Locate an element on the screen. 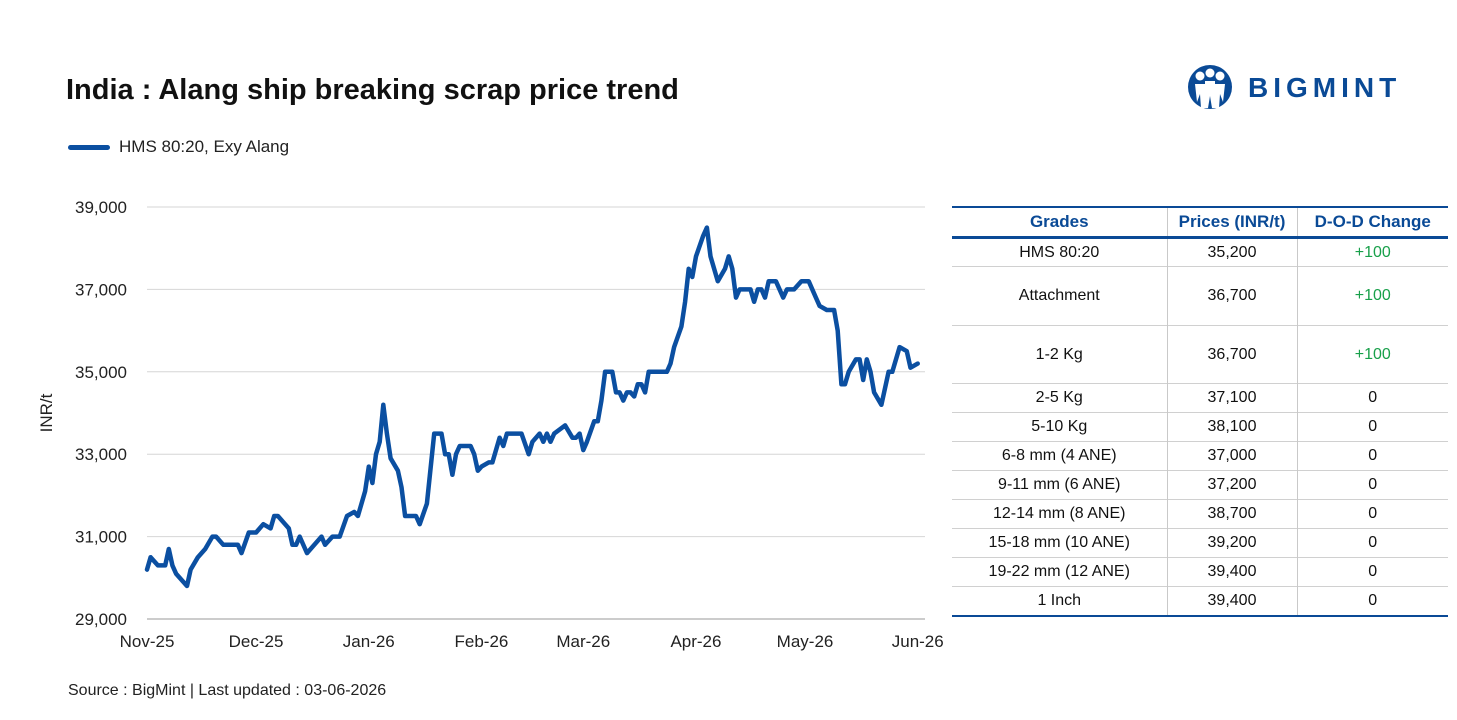  table-row: 6-8 mm (4 ANE) 37,000 0 is located at coordinates (1200, 456).